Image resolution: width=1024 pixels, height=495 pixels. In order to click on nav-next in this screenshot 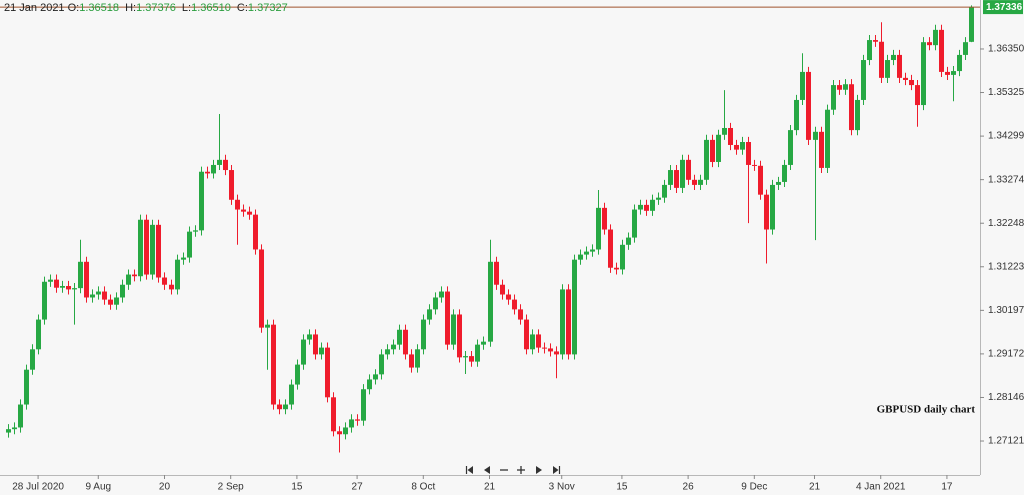, I will do `click(539, 470)`.